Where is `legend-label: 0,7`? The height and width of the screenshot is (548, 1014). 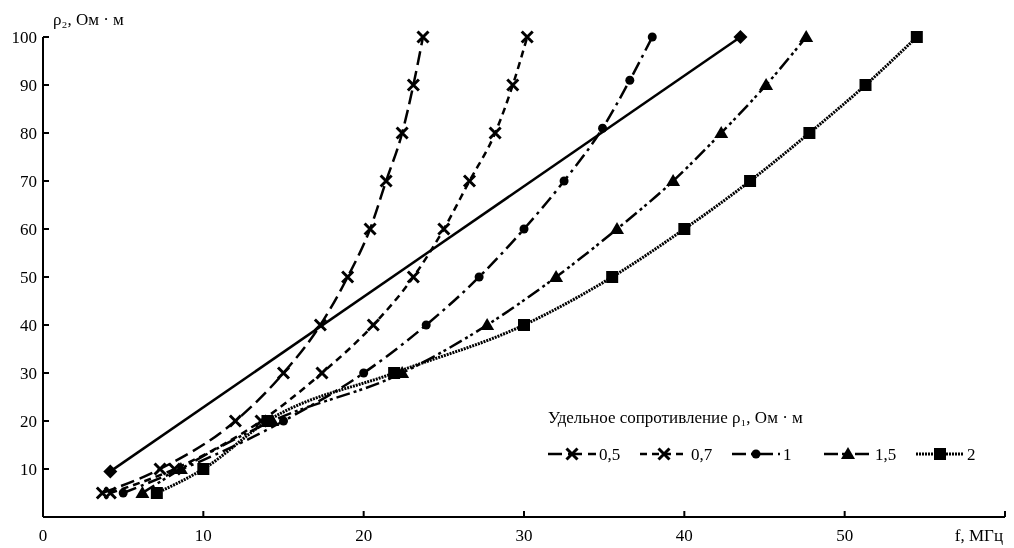 legend-label: 0,7 is located at coordinates (702, 454).